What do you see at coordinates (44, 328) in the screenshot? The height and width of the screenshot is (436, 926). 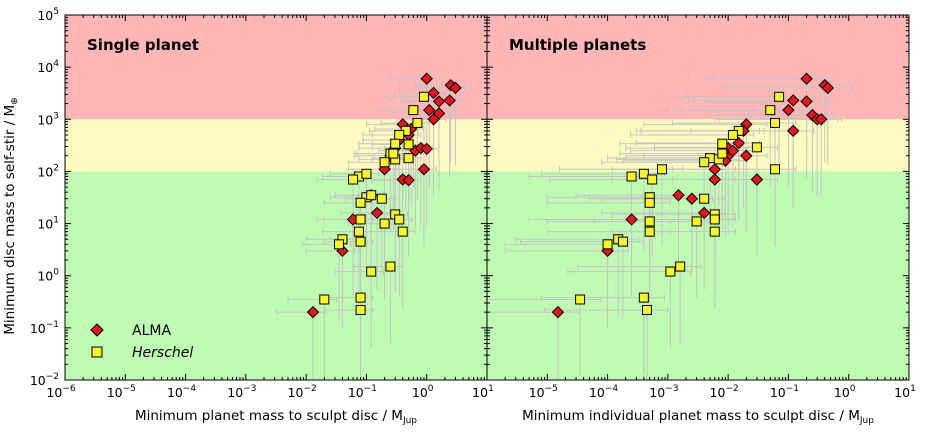 I see `y-tick-label: 10⁻¹` at bounding box center [44, 328].